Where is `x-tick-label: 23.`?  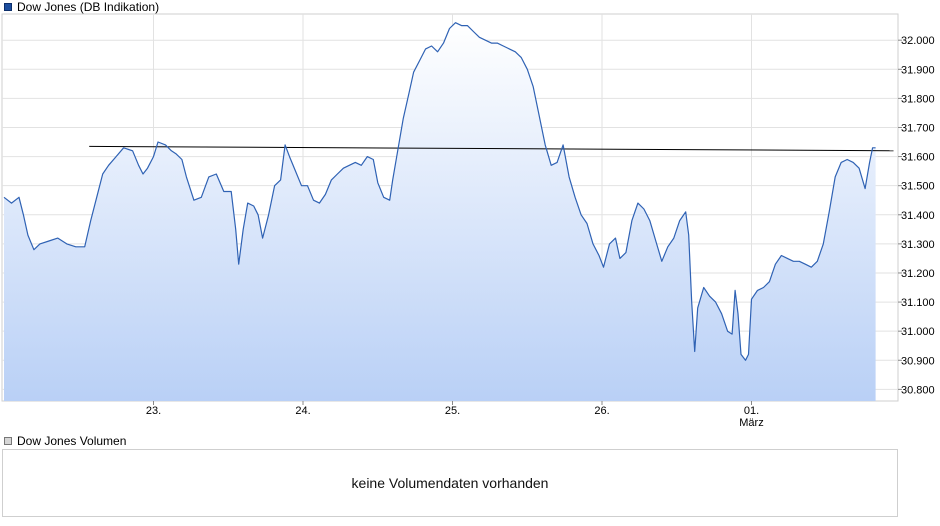 x-tick-label: 23. is located at coordinates (153, 411).